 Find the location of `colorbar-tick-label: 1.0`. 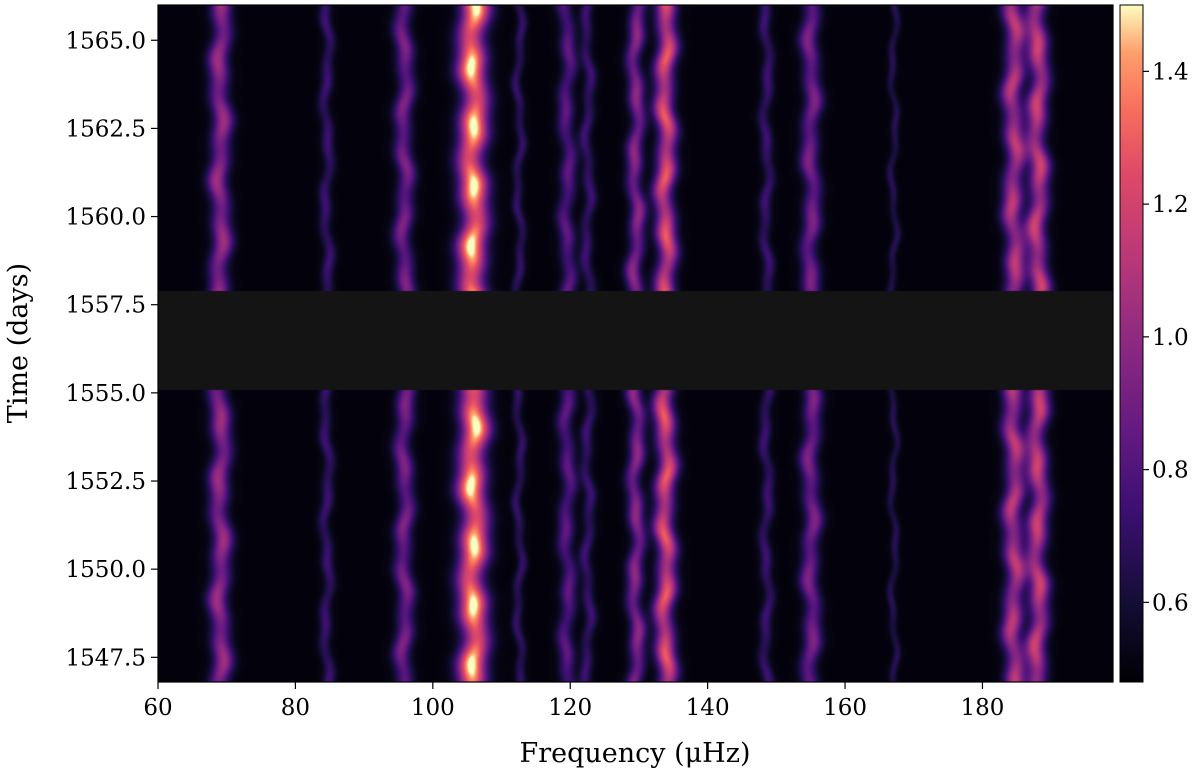

colorbar-tick-label: 1.0 is located at coordinates (1170, 338).